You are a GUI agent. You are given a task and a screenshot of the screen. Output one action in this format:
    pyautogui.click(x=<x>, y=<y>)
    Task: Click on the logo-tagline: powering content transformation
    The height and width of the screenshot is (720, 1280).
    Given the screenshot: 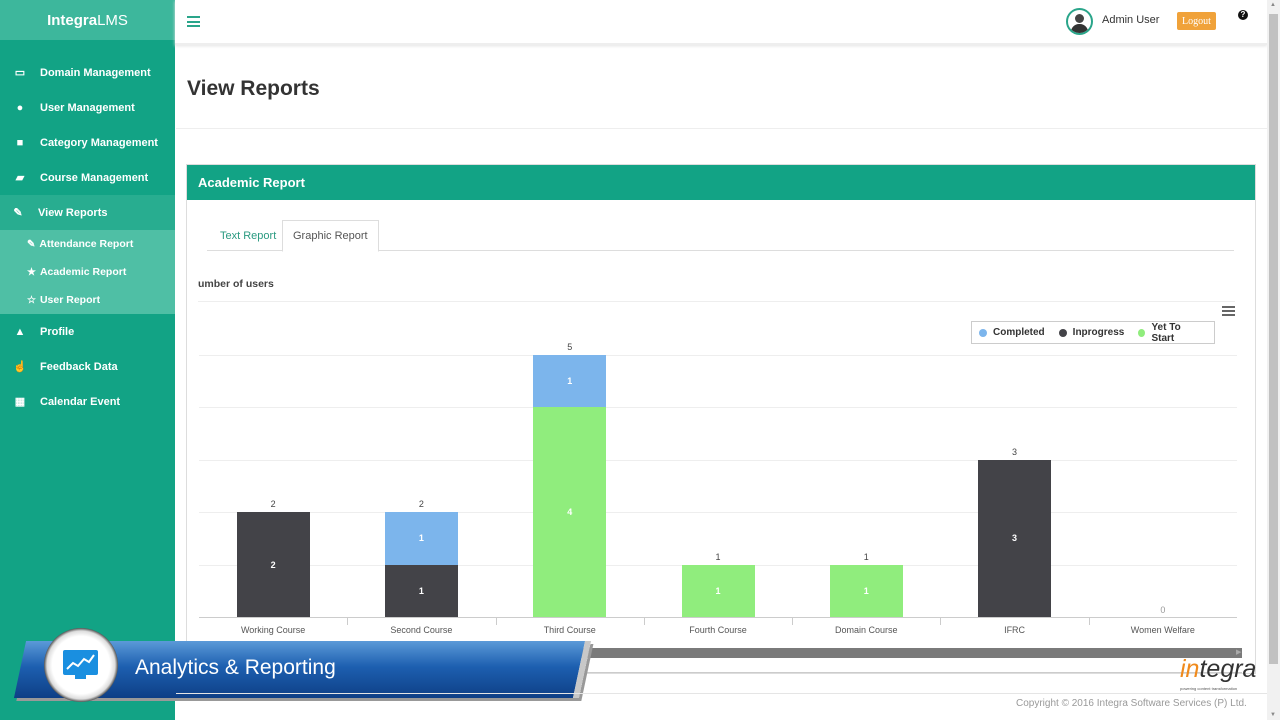 What is the action you would take?
    pyautogui.click(x=1209, y=688)
    